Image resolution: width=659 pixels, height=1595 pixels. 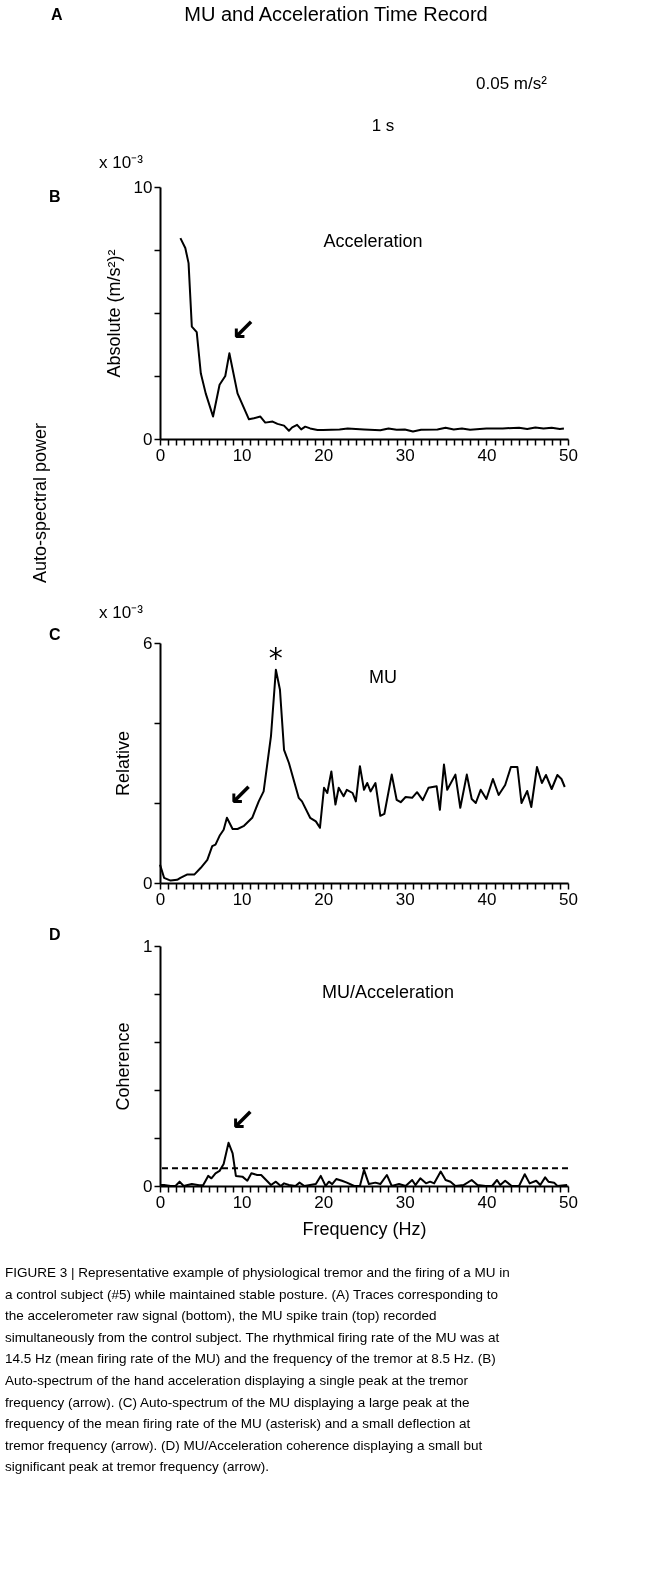 What do you see at coordinates (113, 313) in the screenshot?
I see `y-axis-title: Absolute (m/s²)²` at bounding box center [113, 313].